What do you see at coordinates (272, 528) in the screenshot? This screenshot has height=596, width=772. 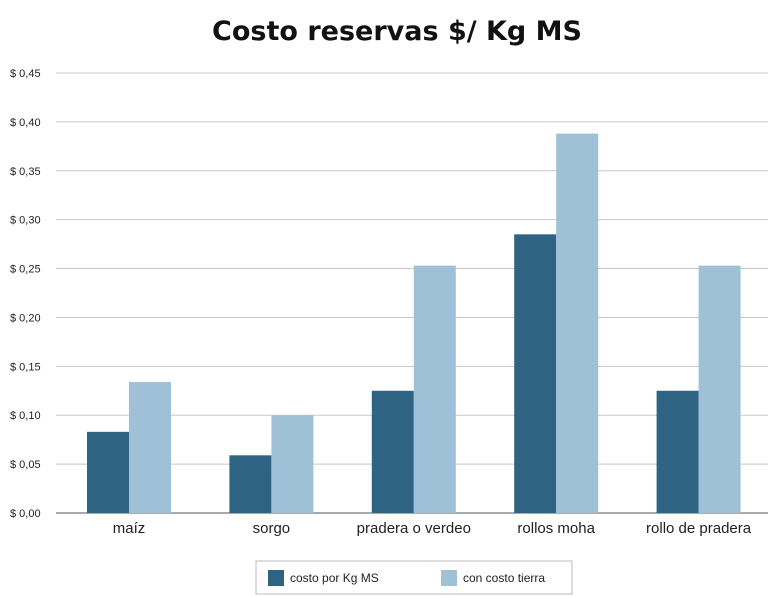 I see `x-tick-label: sorgo` at bounding box center [272, 528].